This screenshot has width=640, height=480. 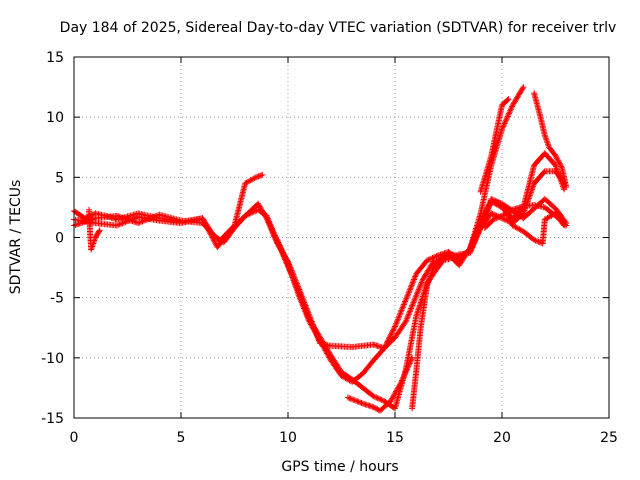 What do you see at coordinates (181, 438) in the screenshot?
I see `x-tick-label: 5` at bounding box center [181, 438].